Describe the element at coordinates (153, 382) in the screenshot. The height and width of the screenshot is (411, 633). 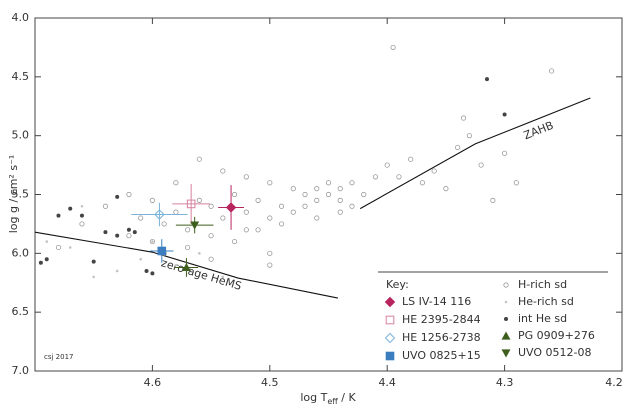
I see `x-tick-label: 4.6` at that location.